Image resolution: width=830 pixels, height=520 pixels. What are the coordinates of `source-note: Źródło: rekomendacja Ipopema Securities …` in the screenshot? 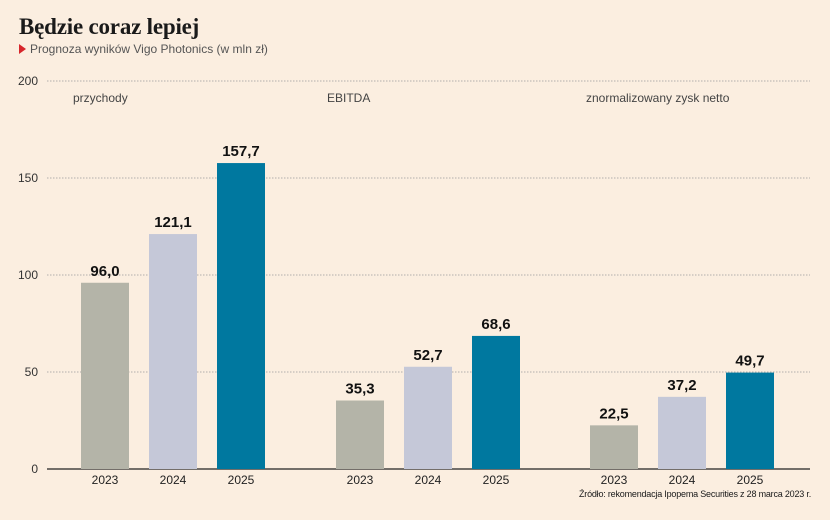 It's located at (694, 494).